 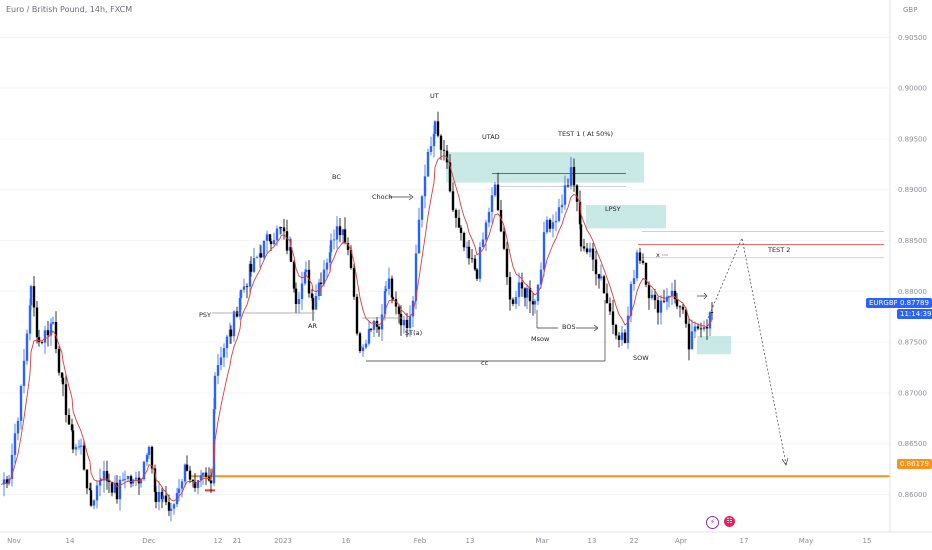 What do you see at coordinates (914, 314) in the screenshot?
I see `countdown-tag: 11:14:39` at bounding box center [914, 314].